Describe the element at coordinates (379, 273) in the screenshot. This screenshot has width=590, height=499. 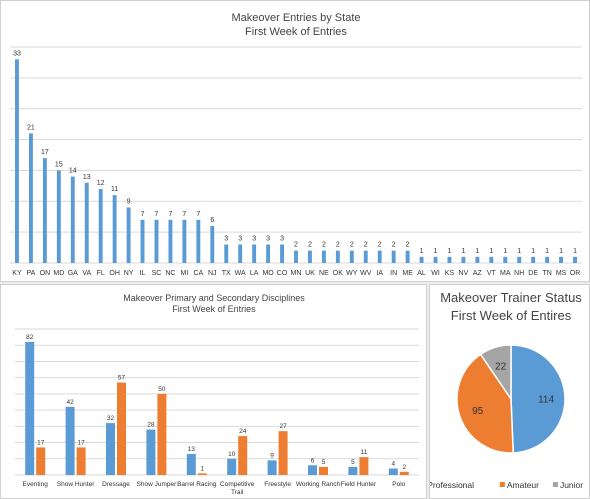
I see `x-tick-label: IA` at that location.